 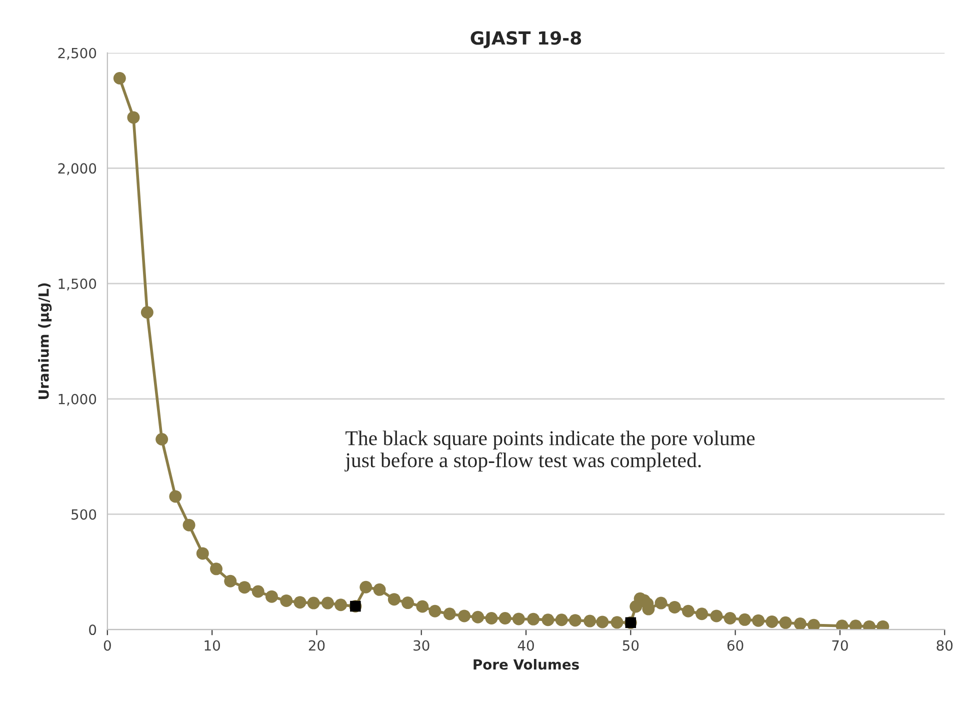 What do you see at coordinates (526, 645) in the screenshot?
I see `x-tick-label: 40` at bounding box center [526, 645].